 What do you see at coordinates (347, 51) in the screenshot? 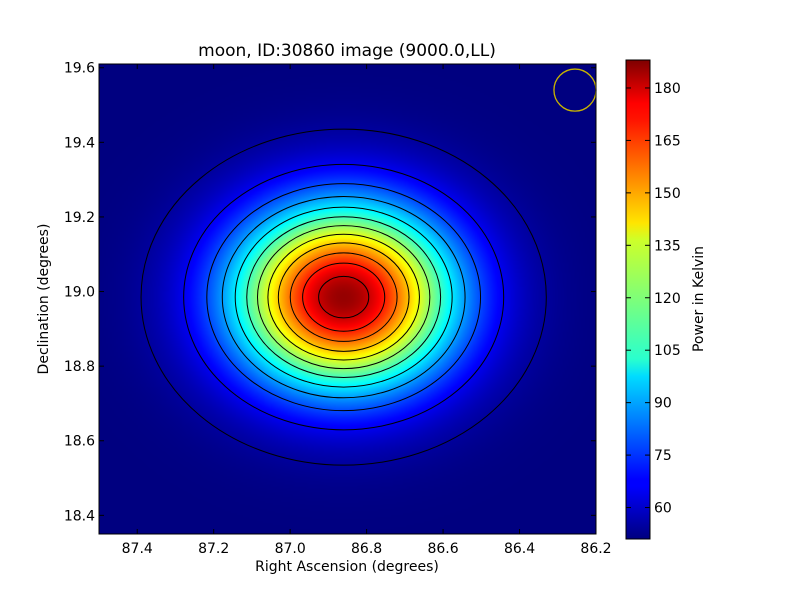
I see `chart-title: moon, ID:30860 image (9000.0,LL)` at bounding box center [347, 51].